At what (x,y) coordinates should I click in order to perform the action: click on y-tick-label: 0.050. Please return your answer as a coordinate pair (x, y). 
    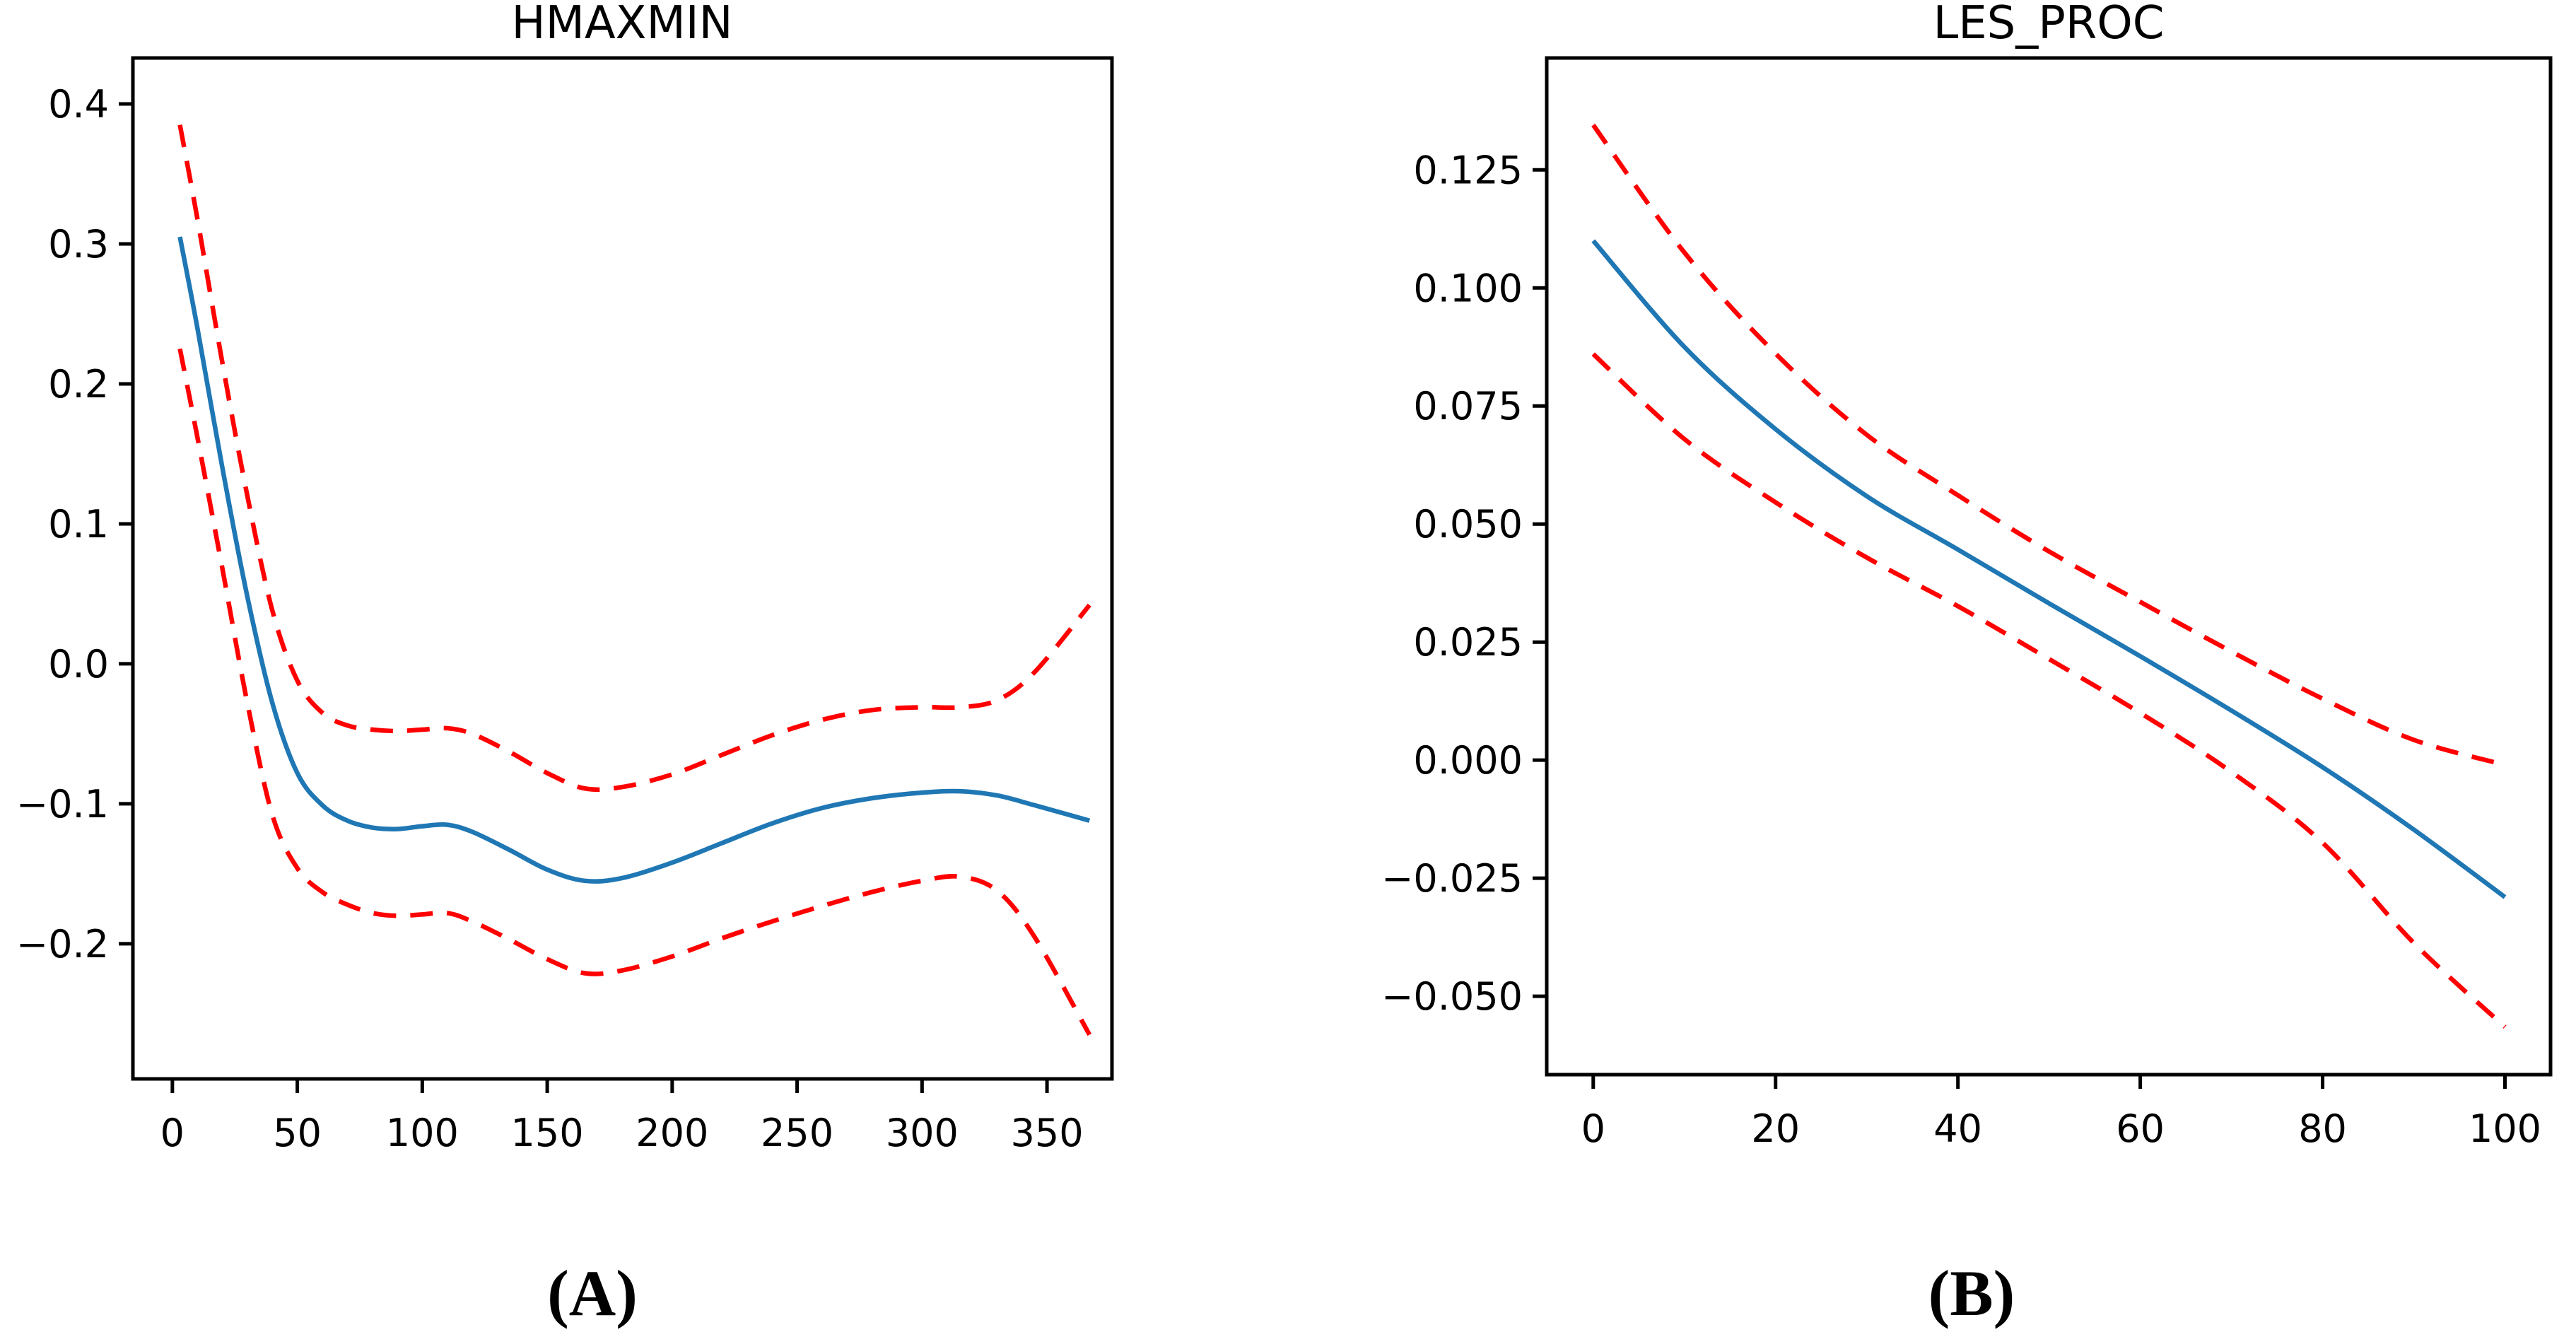
    Looking at the image, I should click on (1468, 524).